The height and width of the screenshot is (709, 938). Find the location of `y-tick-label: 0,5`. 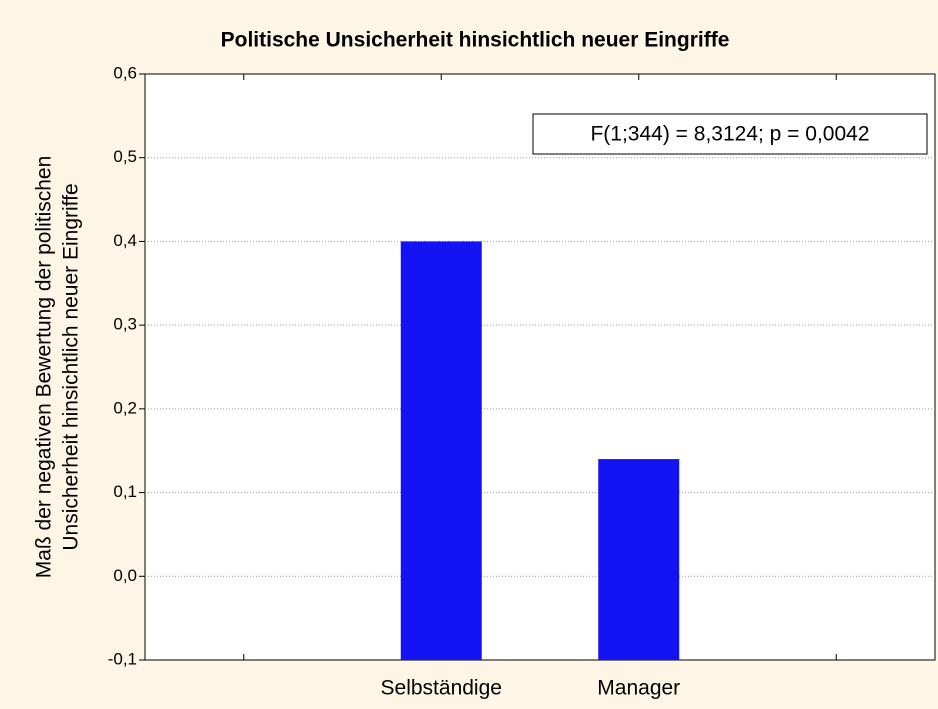

y-tick-label: 0,5 is located at coordinates (125, 156).